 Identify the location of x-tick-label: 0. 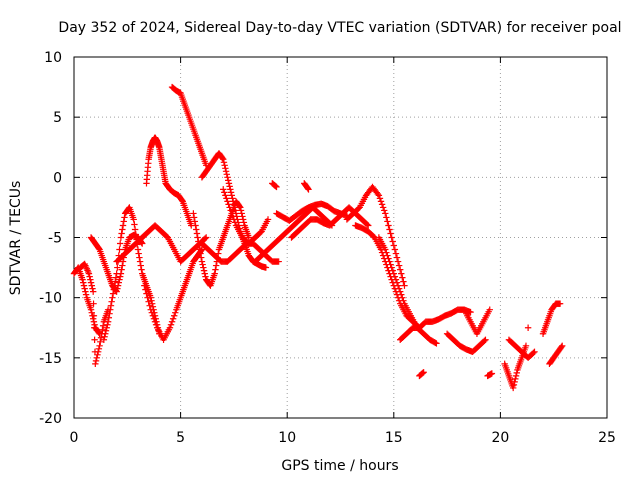
(74, 438).